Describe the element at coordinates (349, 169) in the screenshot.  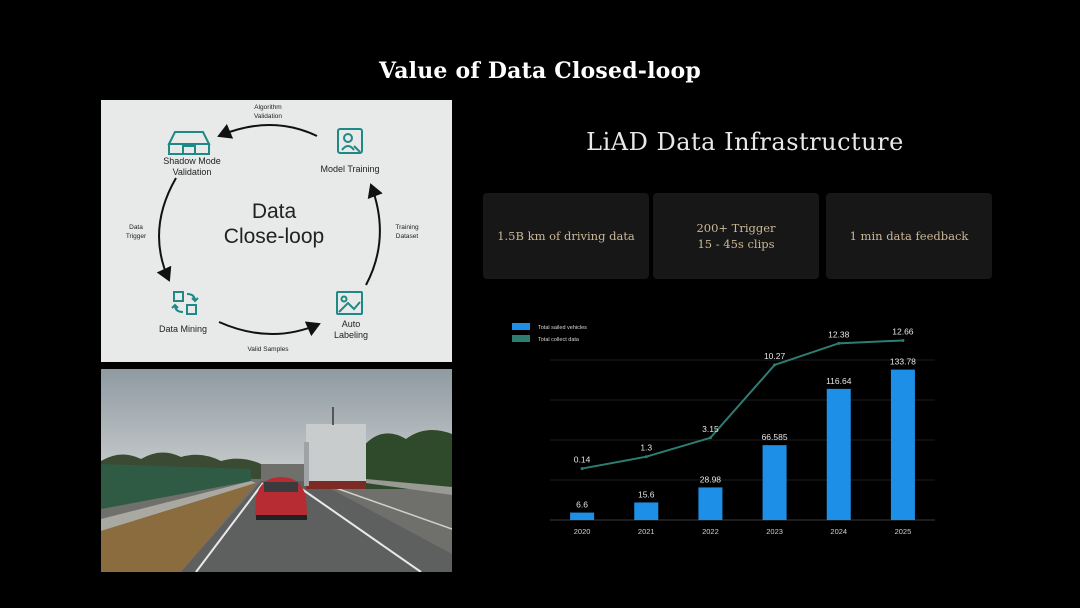
I see `model-training-label: Model Training` at that location.